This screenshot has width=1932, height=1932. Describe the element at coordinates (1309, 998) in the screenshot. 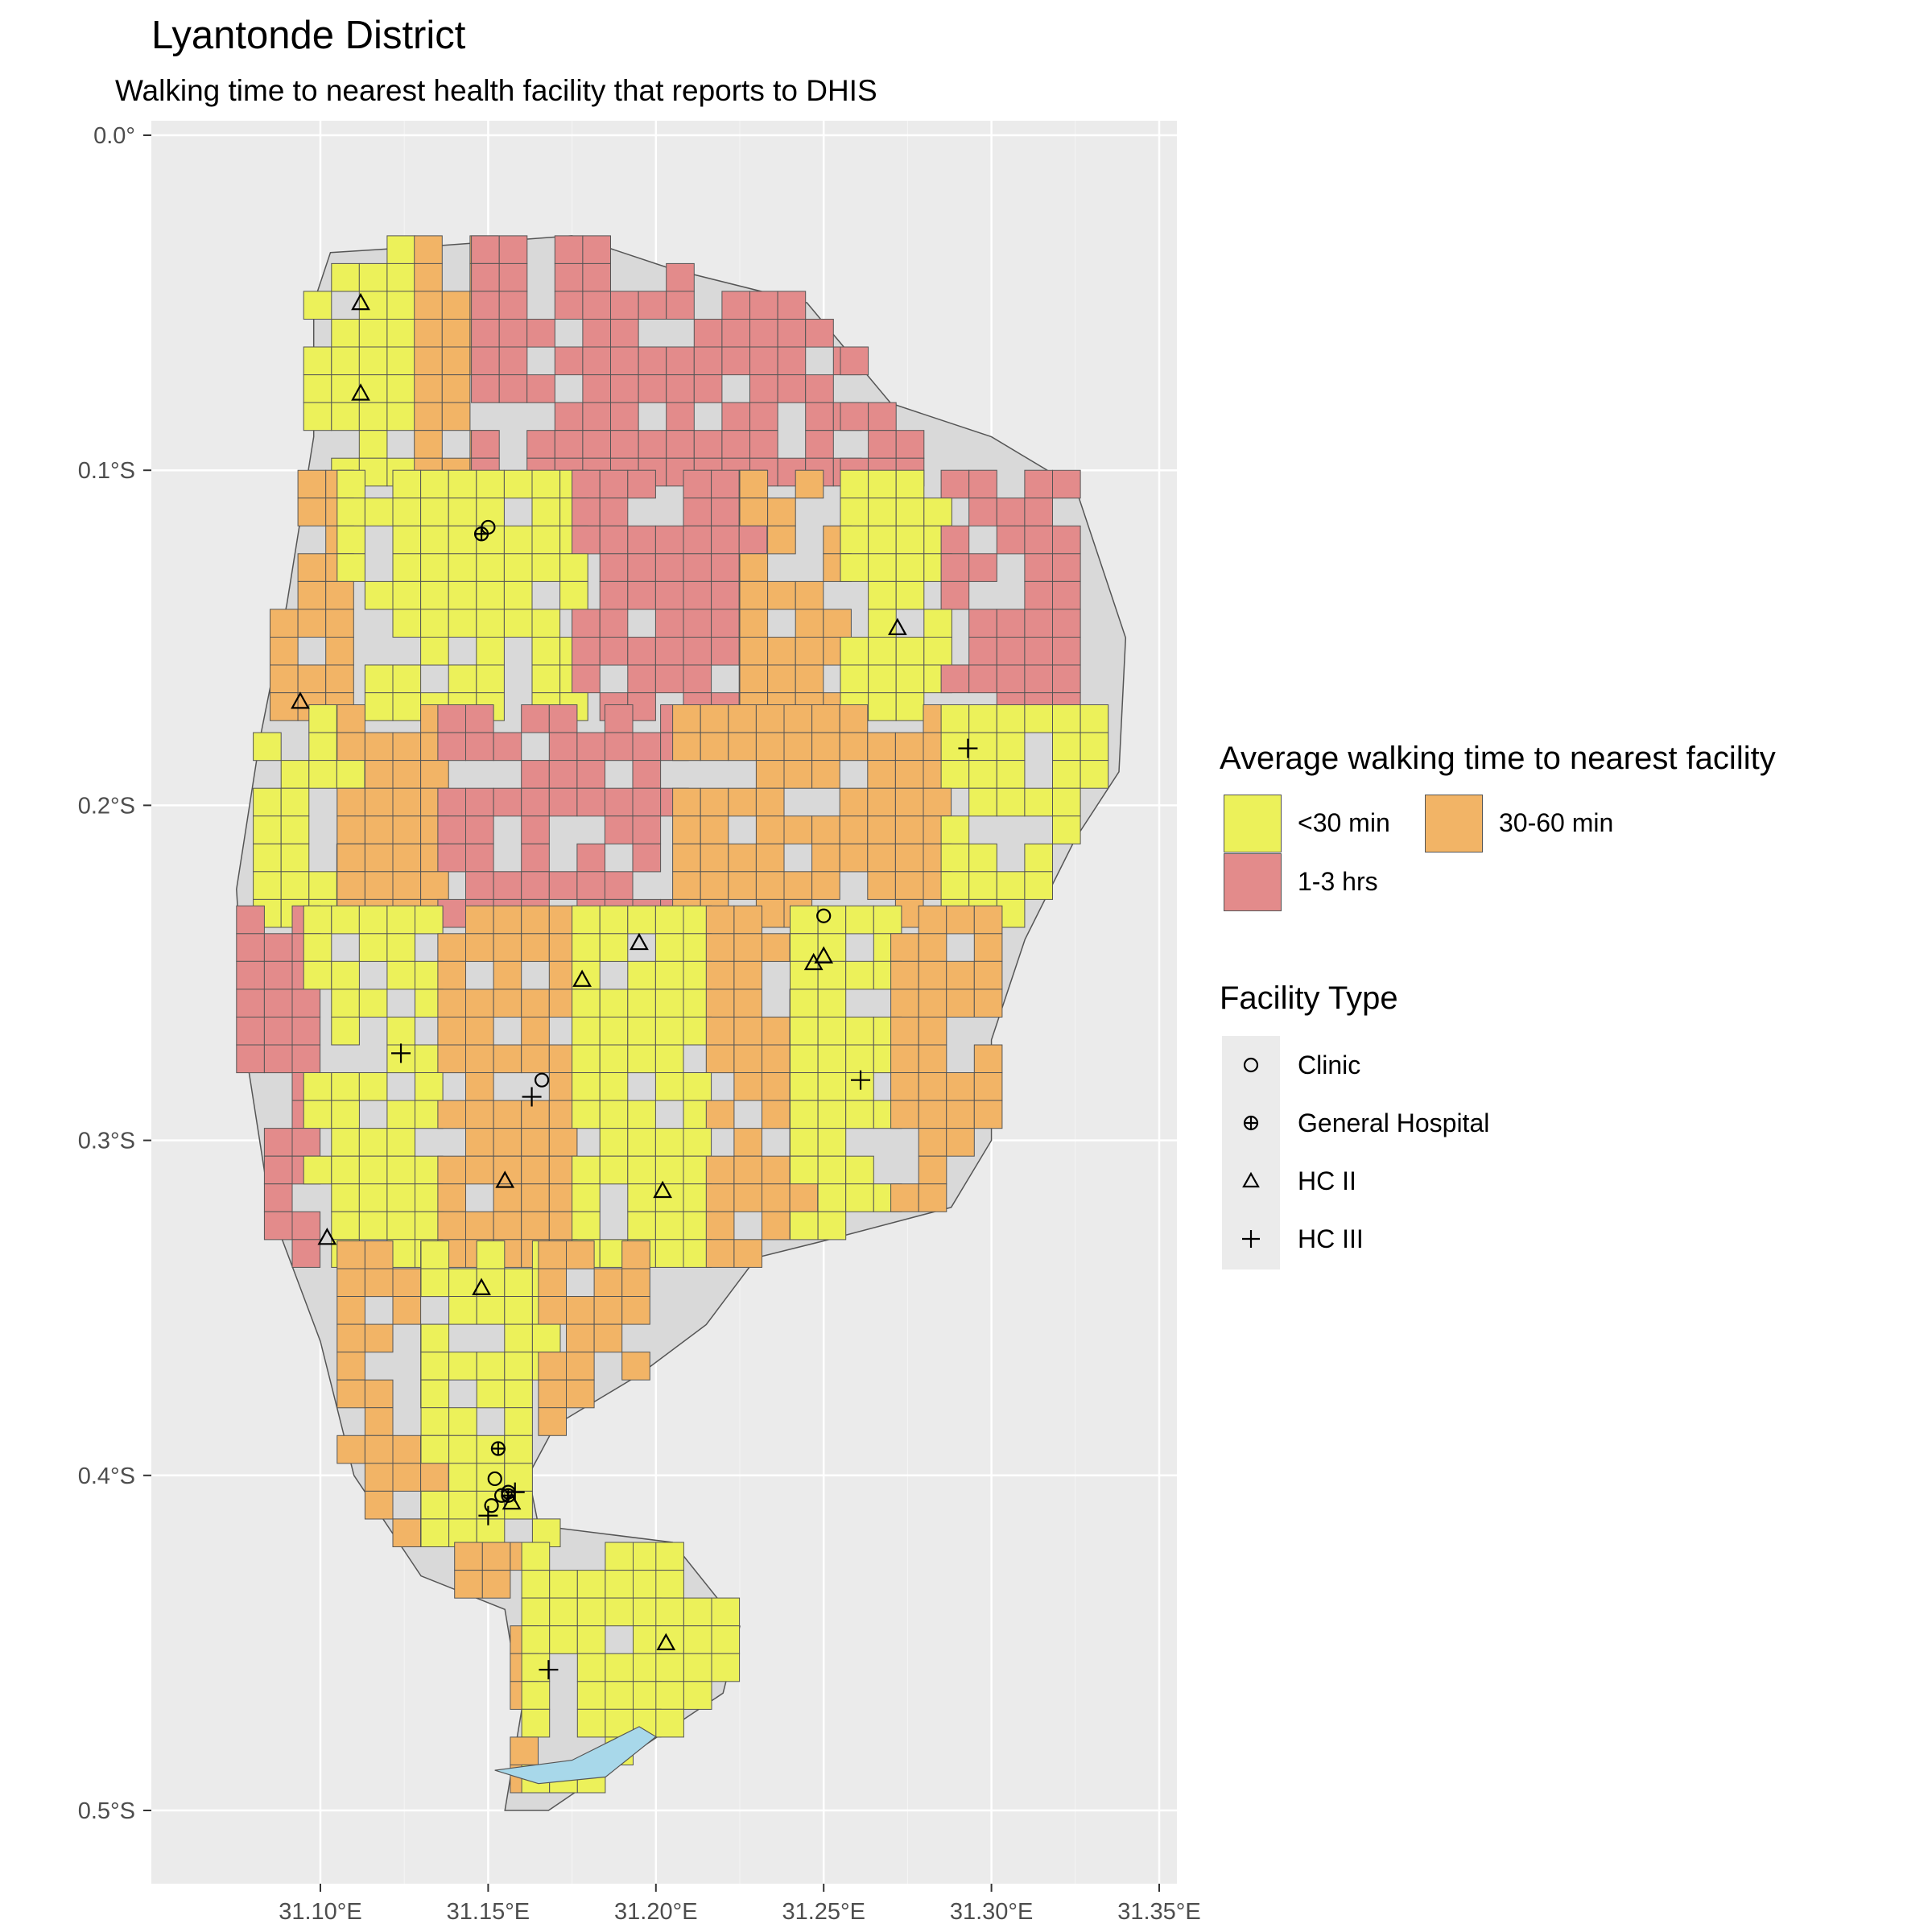

I see `facility-type-legend: Facility Type` at that location.